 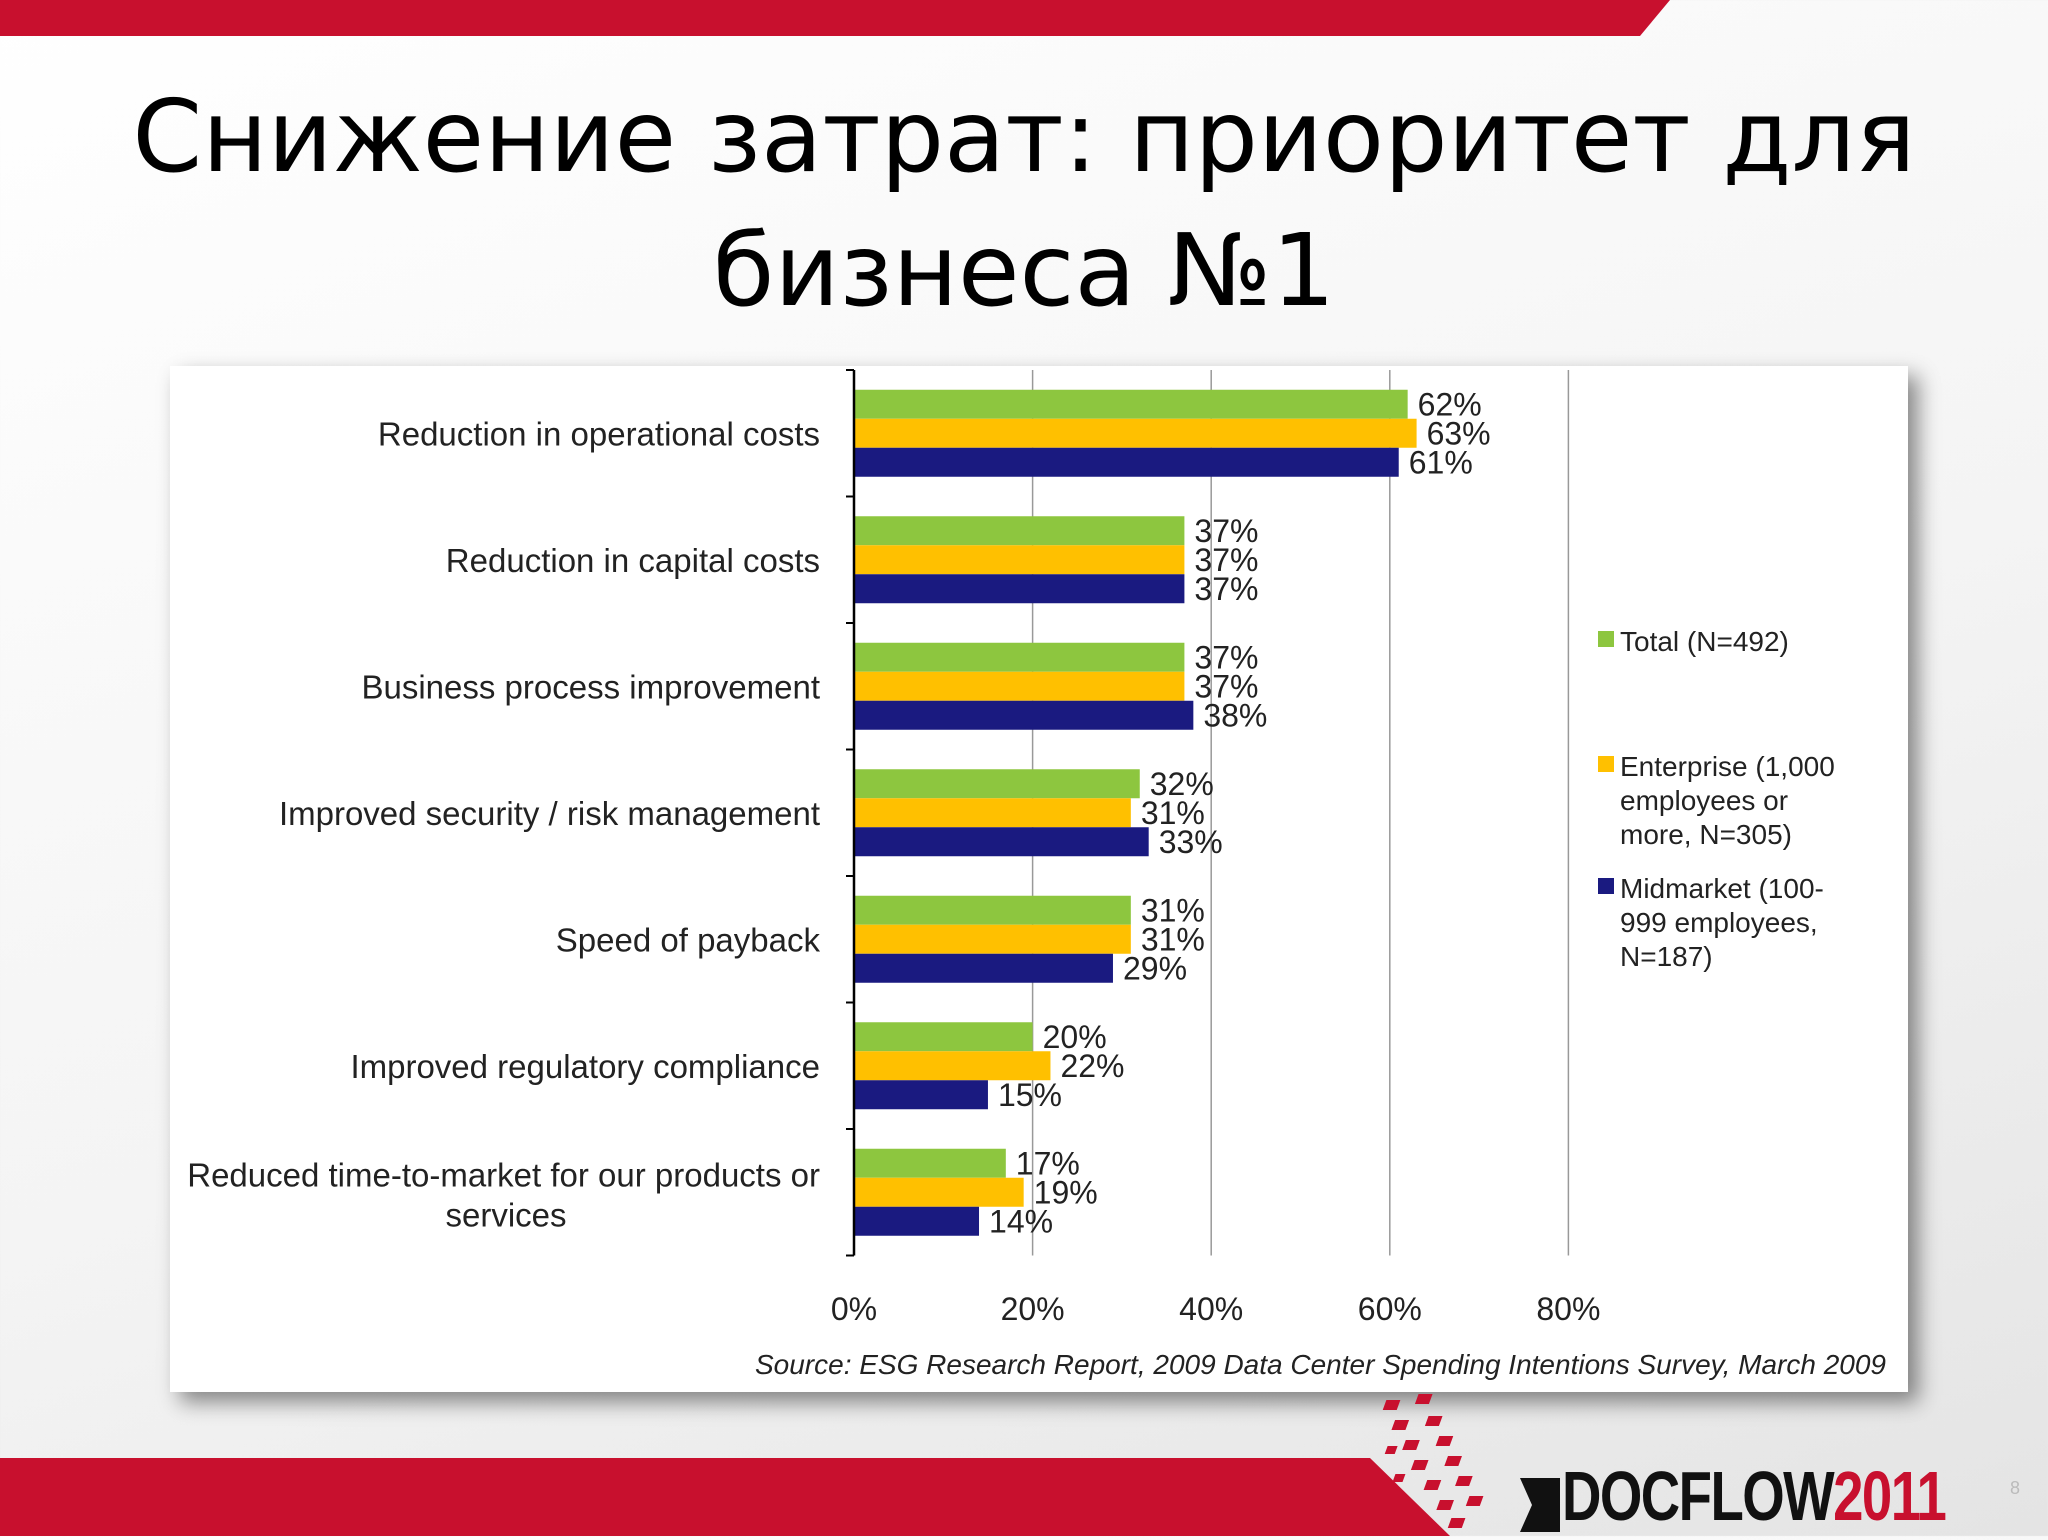 I want to click on legend-entry: Total (N=492), so click(x=1704, y=641).